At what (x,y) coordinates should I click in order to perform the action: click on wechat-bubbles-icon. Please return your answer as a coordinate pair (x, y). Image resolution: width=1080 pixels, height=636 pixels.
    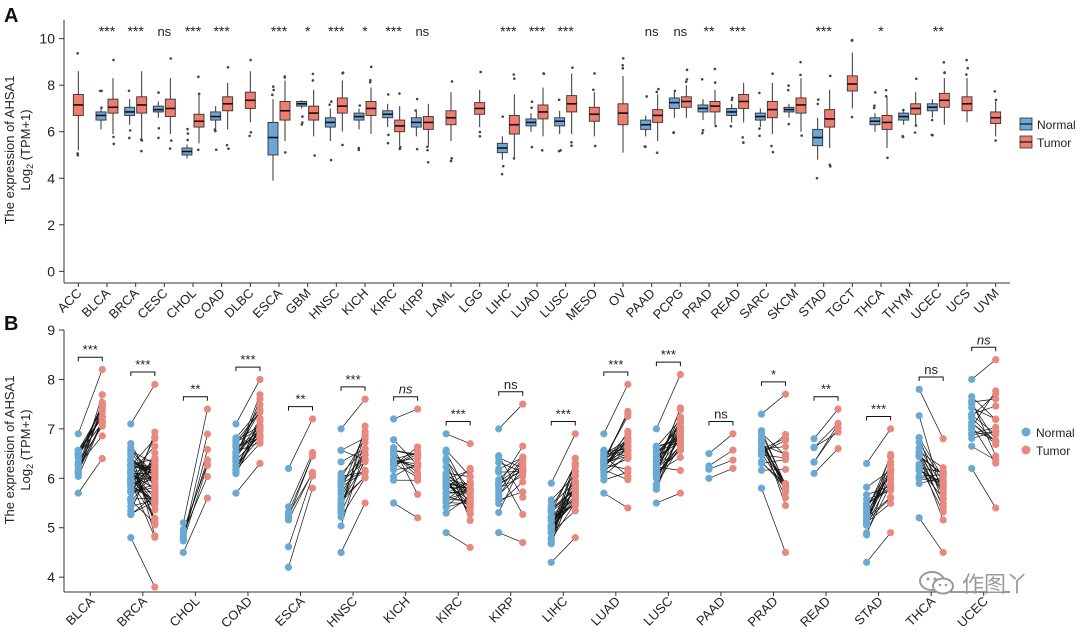
    Looking at the image, I should click on (936, 583).